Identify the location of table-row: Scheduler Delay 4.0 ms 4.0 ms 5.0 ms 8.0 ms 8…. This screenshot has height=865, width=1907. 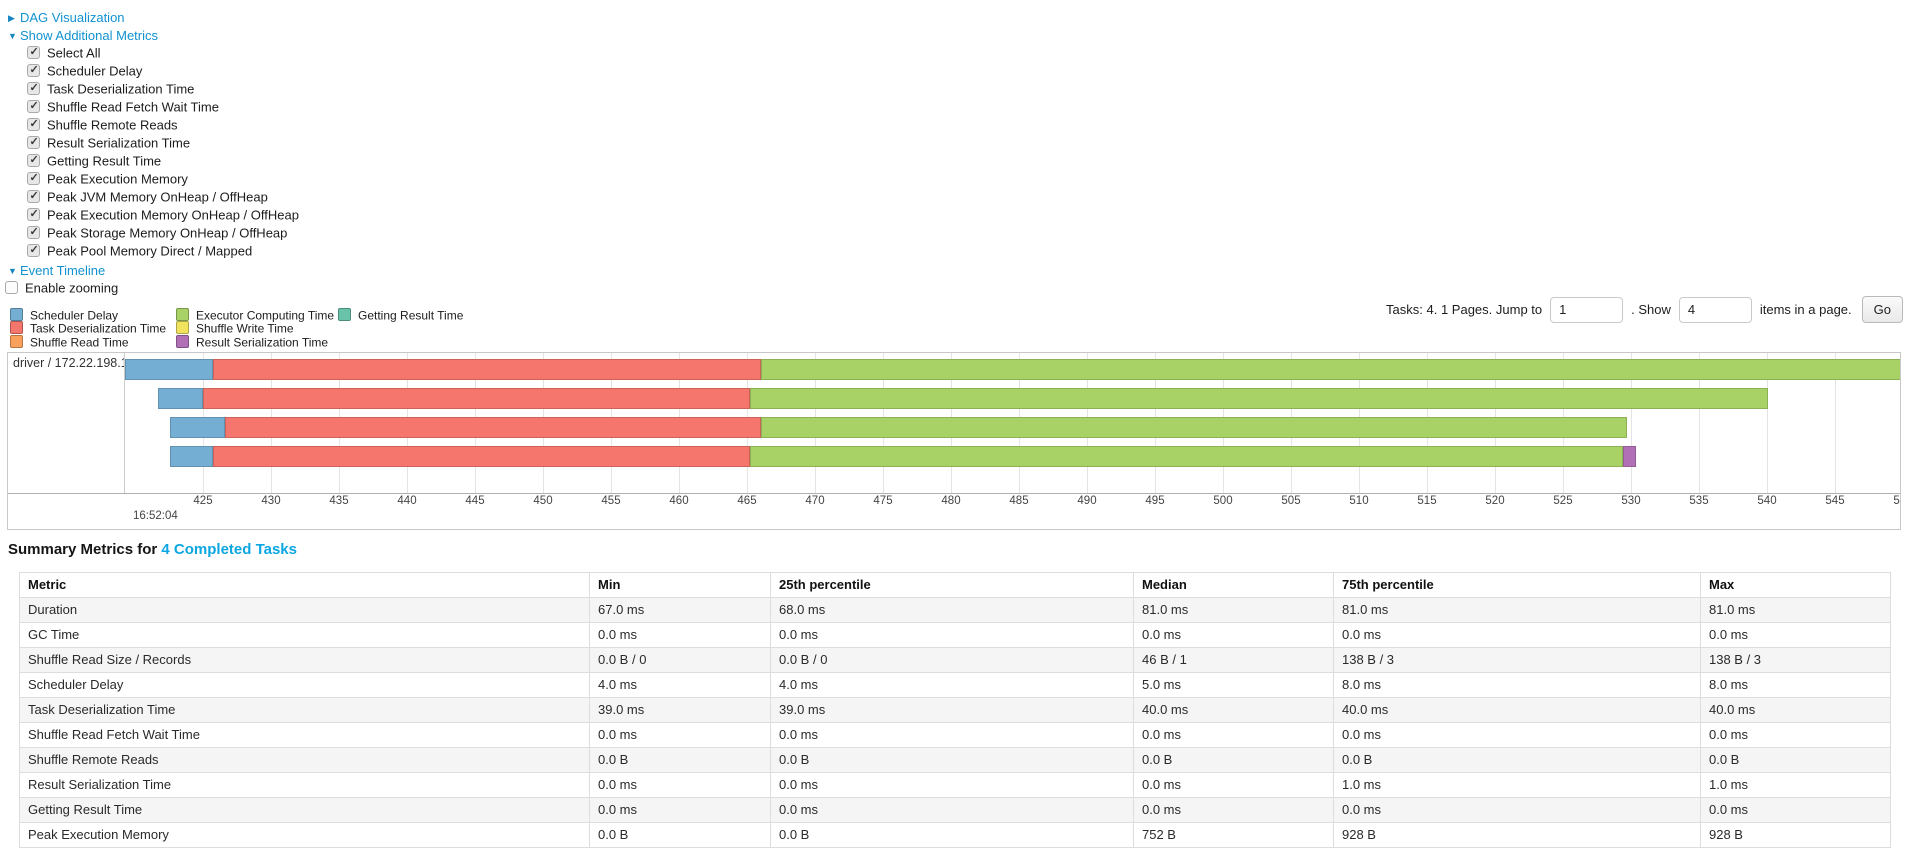
(955, 685).